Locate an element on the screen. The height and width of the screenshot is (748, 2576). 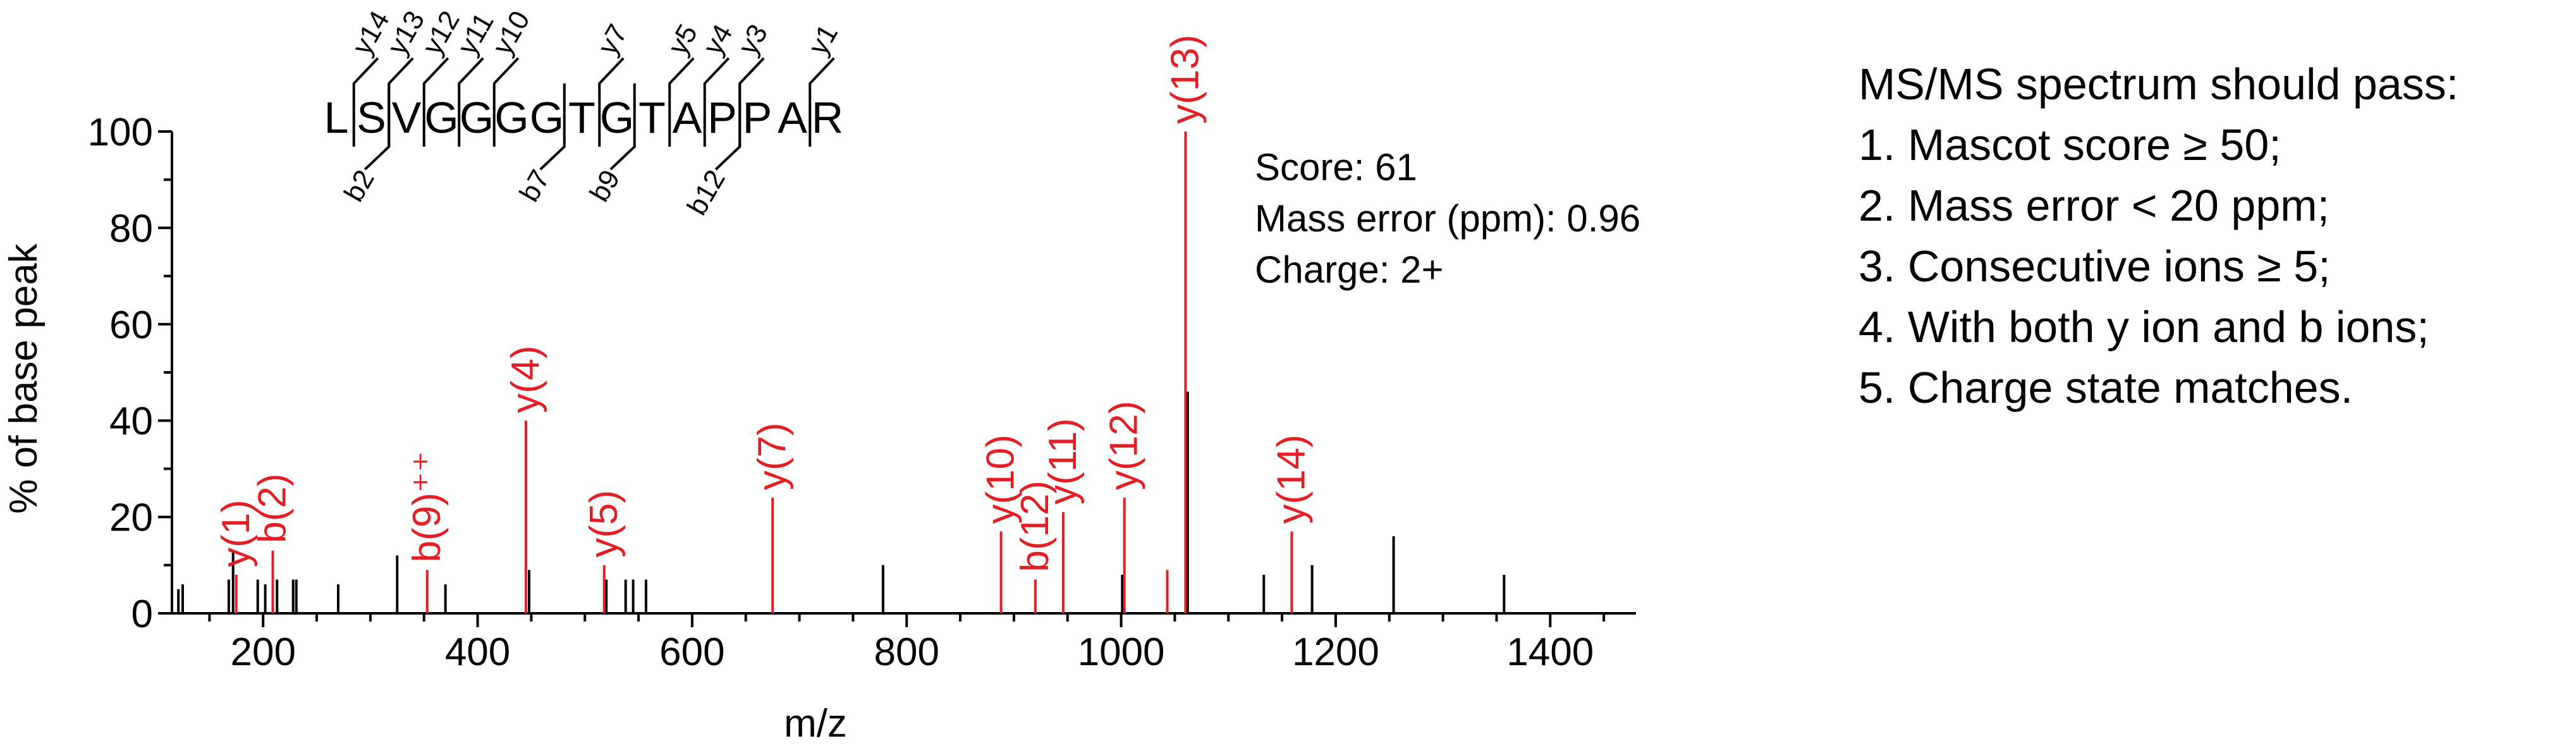
y-tick-label: 0 is located at coordinates (142, 614).